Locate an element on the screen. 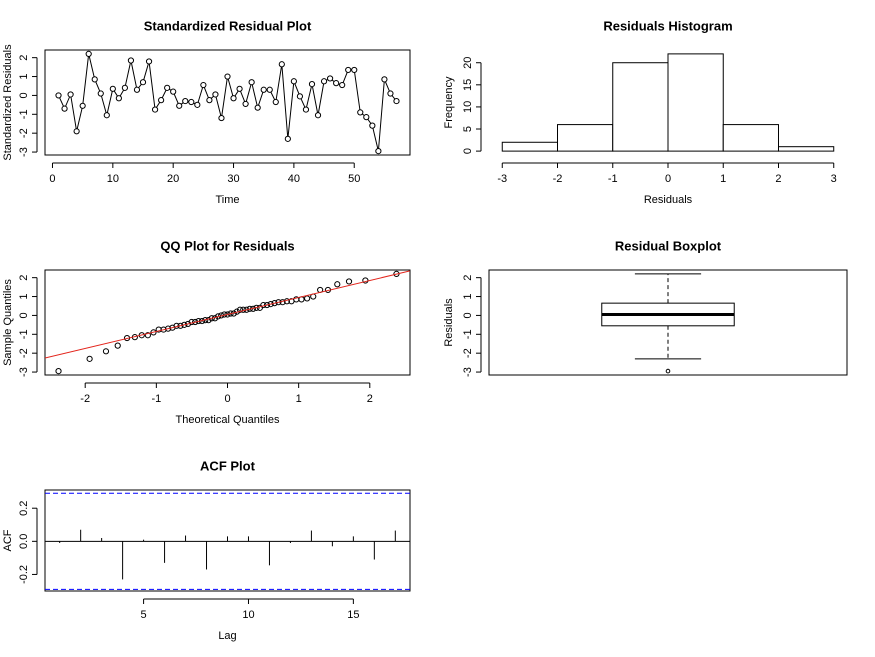  y-tick-label: -1 is located at coordinates (468, 334).